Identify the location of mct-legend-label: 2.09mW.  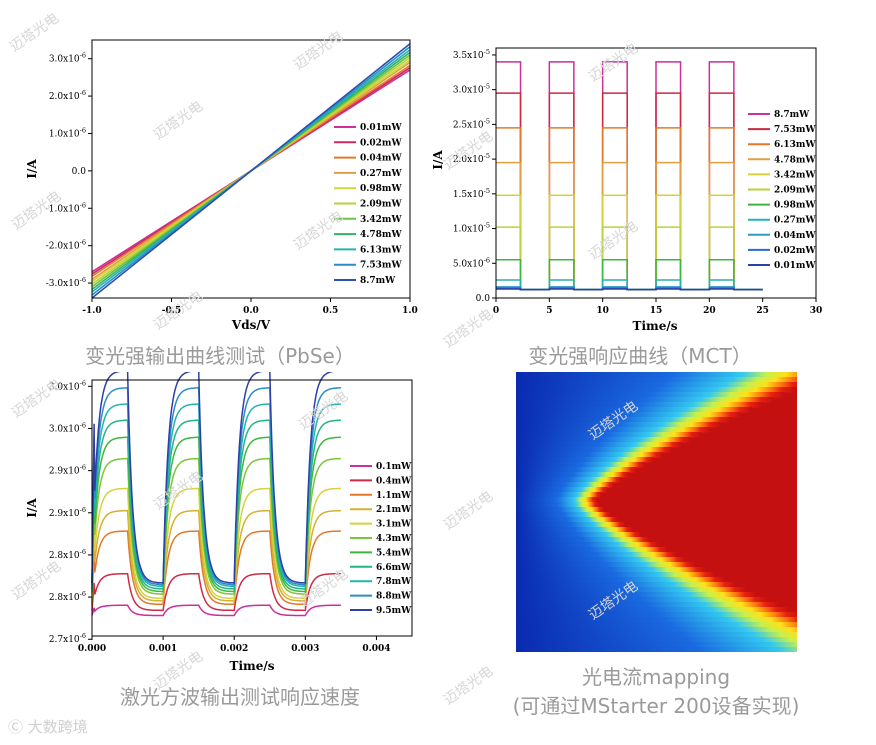
(795, 191).